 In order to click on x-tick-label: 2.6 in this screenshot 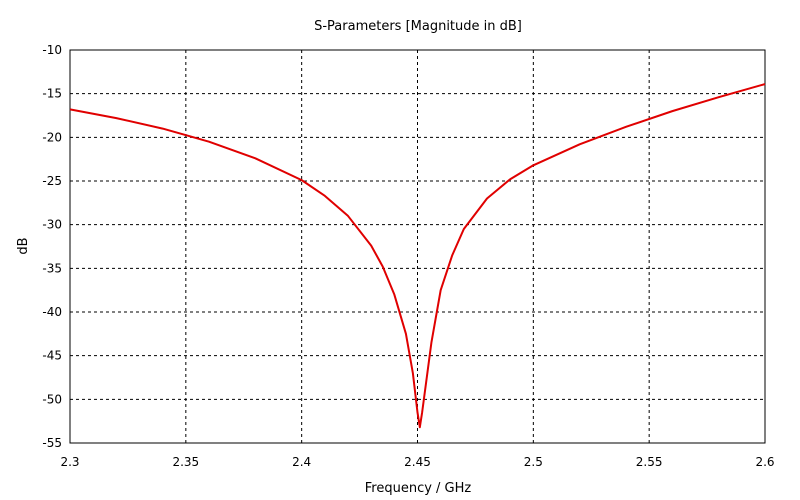, I will do `click(764, 462)`.